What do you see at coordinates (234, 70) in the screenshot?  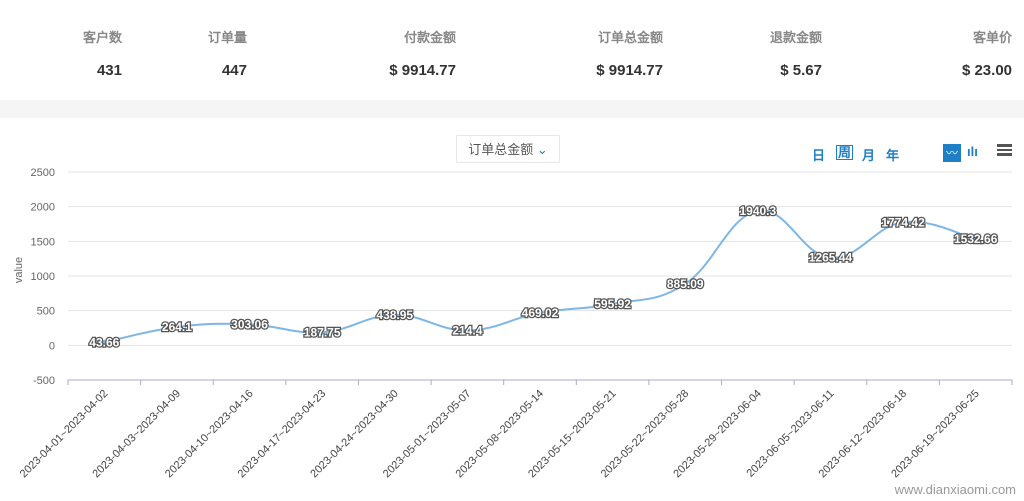 I see `stat-value: 447` at bounding box center [234, 70].